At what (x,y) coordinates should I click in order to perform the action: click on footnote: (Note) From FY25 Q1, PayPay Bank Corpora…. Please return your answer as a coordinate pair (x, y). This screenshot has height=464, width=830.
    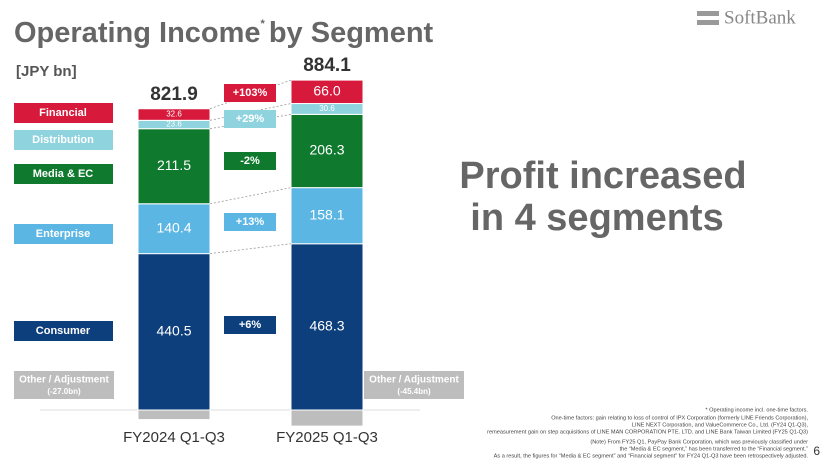
    Looking at the image, I should click on (699, 442).